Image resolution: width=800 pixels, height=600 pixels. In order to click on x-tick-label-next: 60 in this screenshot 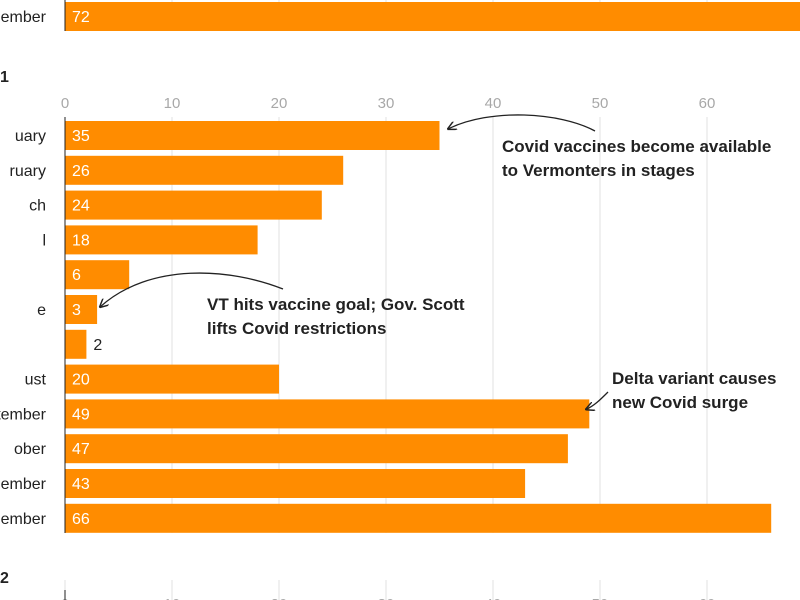, I will do `click(707, 598)`.